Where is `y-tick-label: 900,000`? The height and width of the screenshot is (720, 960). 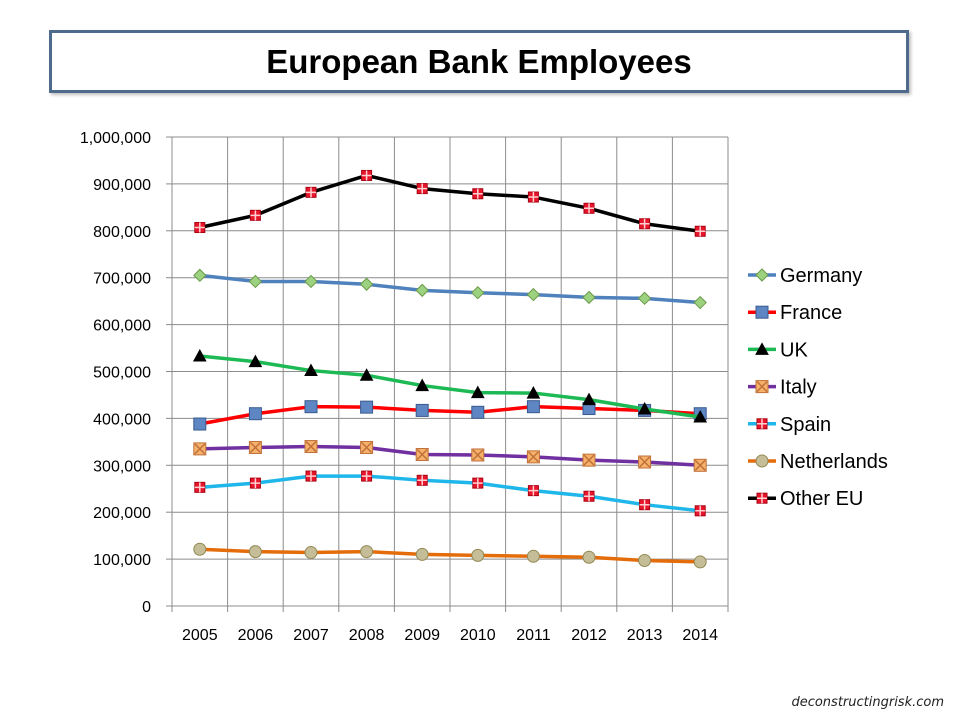
y-tick-label: 900,000 is located at coordinates (122, 185).